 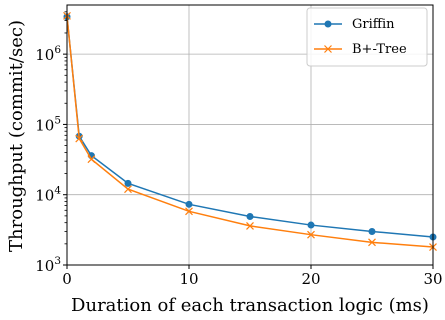 What do you see at coordinates (16, 136) in the screenshot?
I see `y-axis-label: Throughput (commit/sec)` at bounding box center [16, 136].